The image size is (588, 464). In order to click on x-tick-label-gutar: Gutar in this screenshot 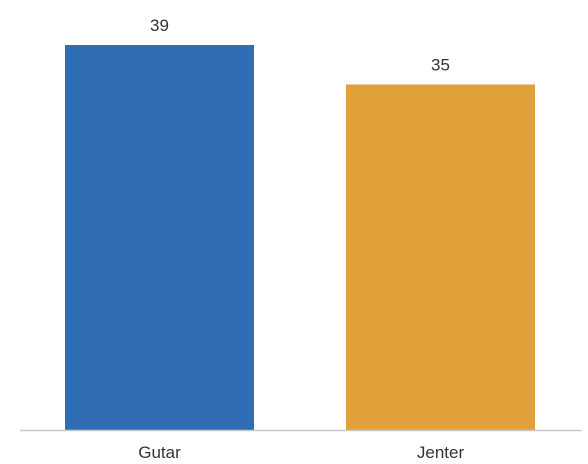, I will do `click(159, 452)`.